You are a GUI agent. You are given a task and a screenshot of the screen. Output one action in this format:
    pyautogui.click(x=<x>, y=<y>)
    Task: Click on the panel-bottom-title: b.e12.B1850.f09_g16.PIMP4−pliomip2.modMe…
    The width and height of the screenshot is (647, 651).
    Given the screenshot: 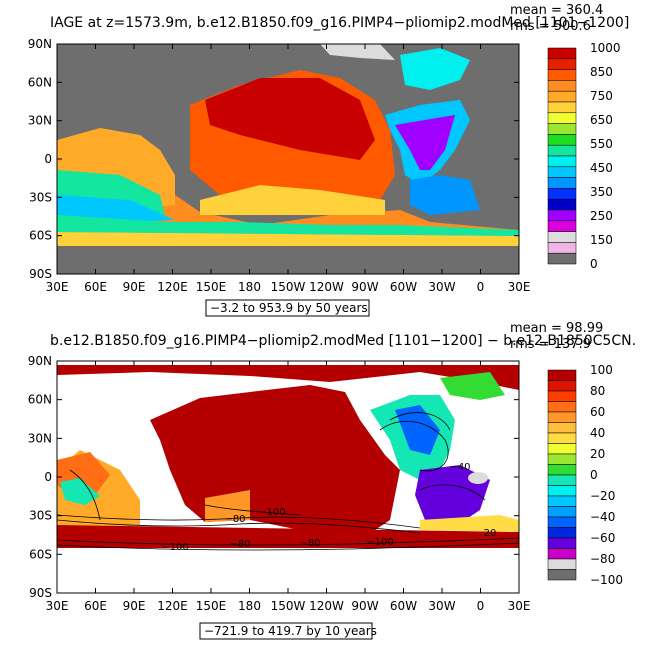 What is the action you would take?
    pyautogui.click(x=343, y=341)
    